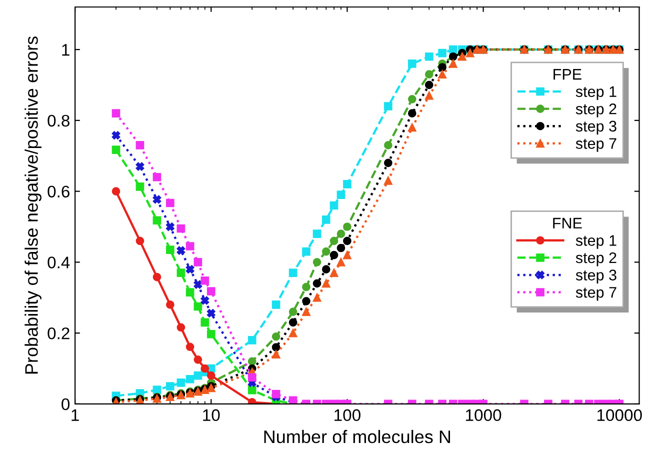 The width and height of the screenshot is (647, 467). Describe the element at coordinates (567, 223) in the screenshot. I see `text: FNE` at that location.